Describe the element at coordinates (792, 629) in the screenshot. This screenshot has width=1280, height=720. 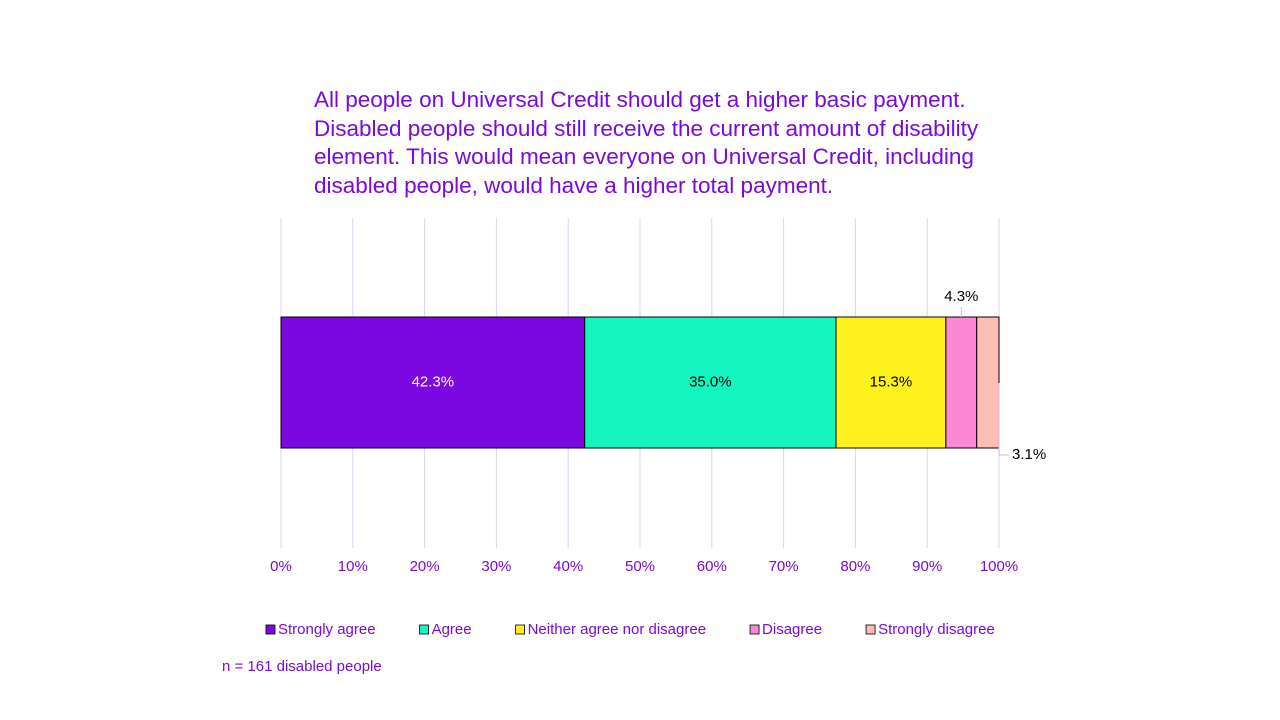
I see `legend-label: Disagree` at that location.